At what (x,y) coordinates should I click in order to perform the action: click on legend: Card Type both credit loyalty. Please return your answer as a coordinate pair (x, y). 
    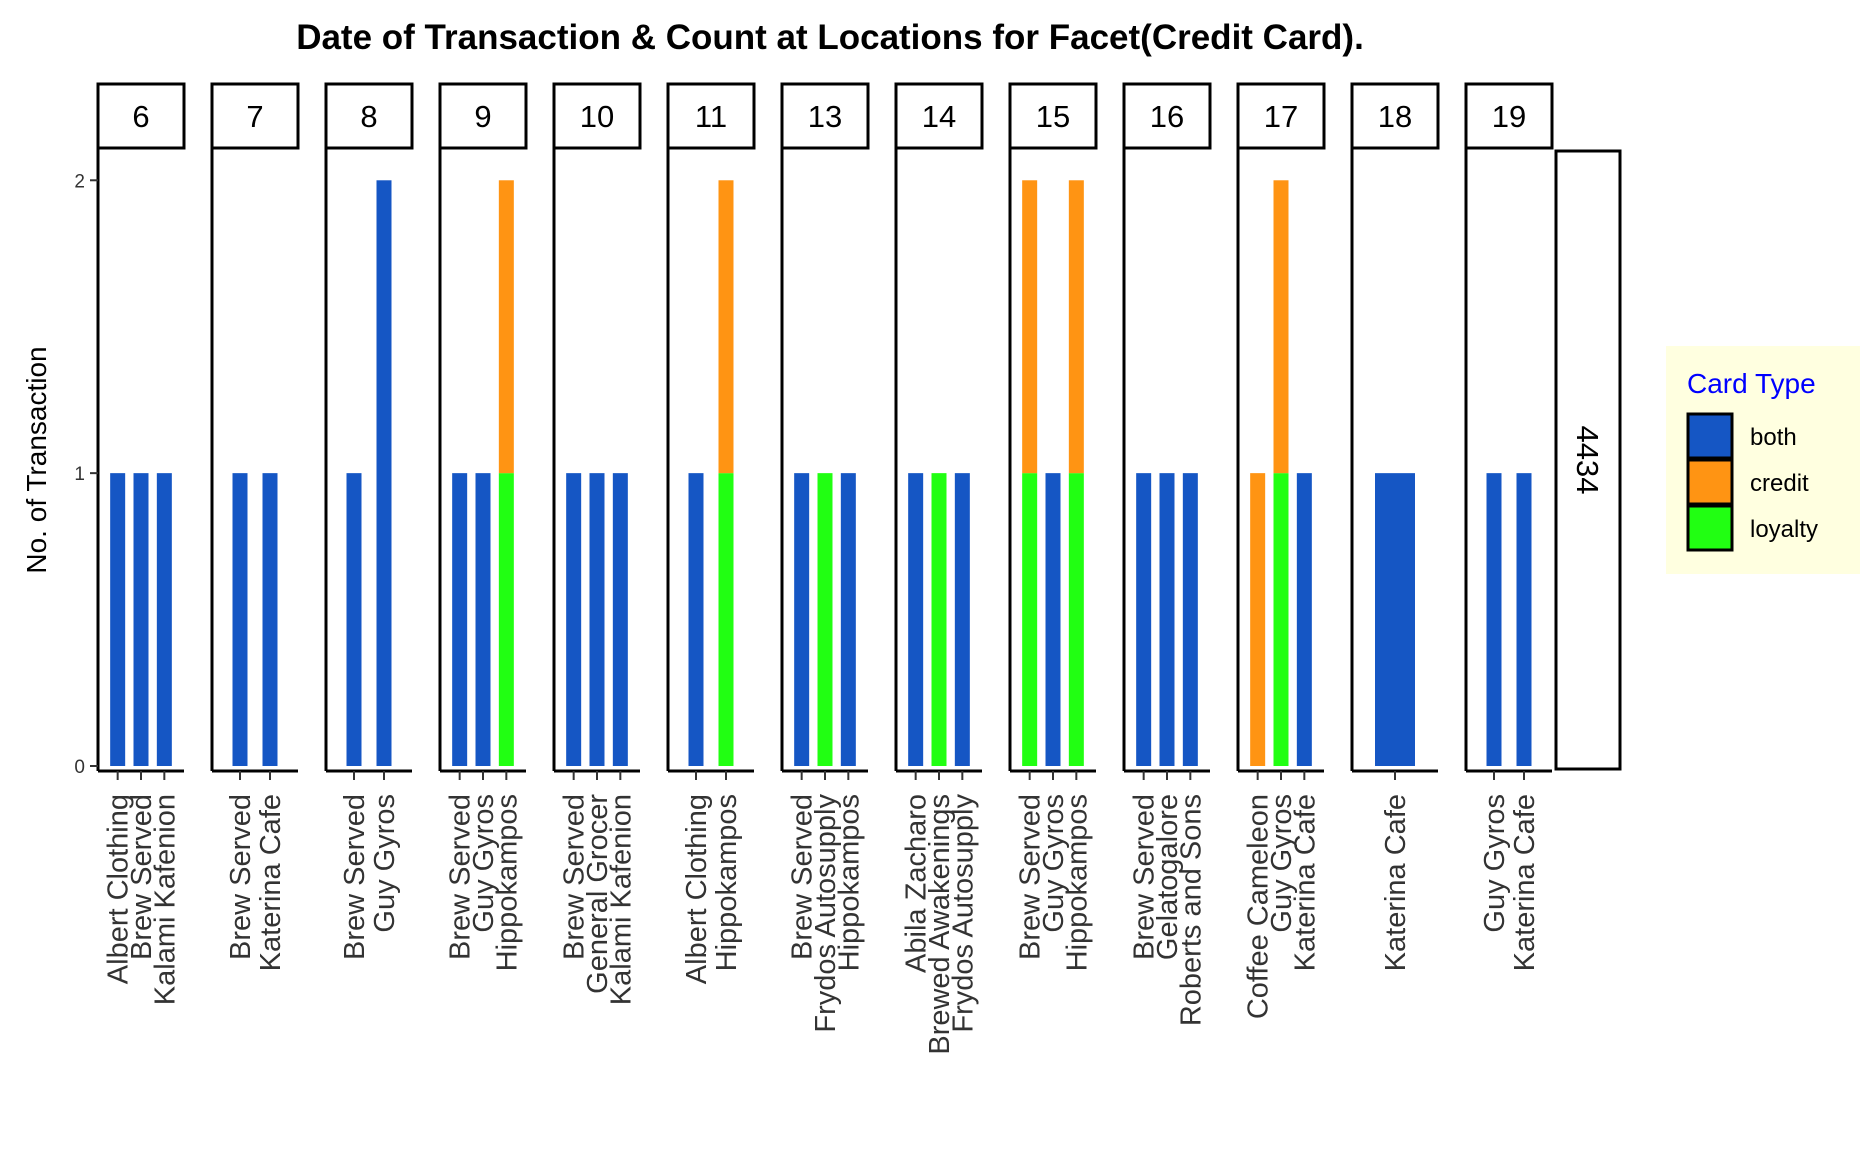
    Looking at the image, I should click on (1763, 460).